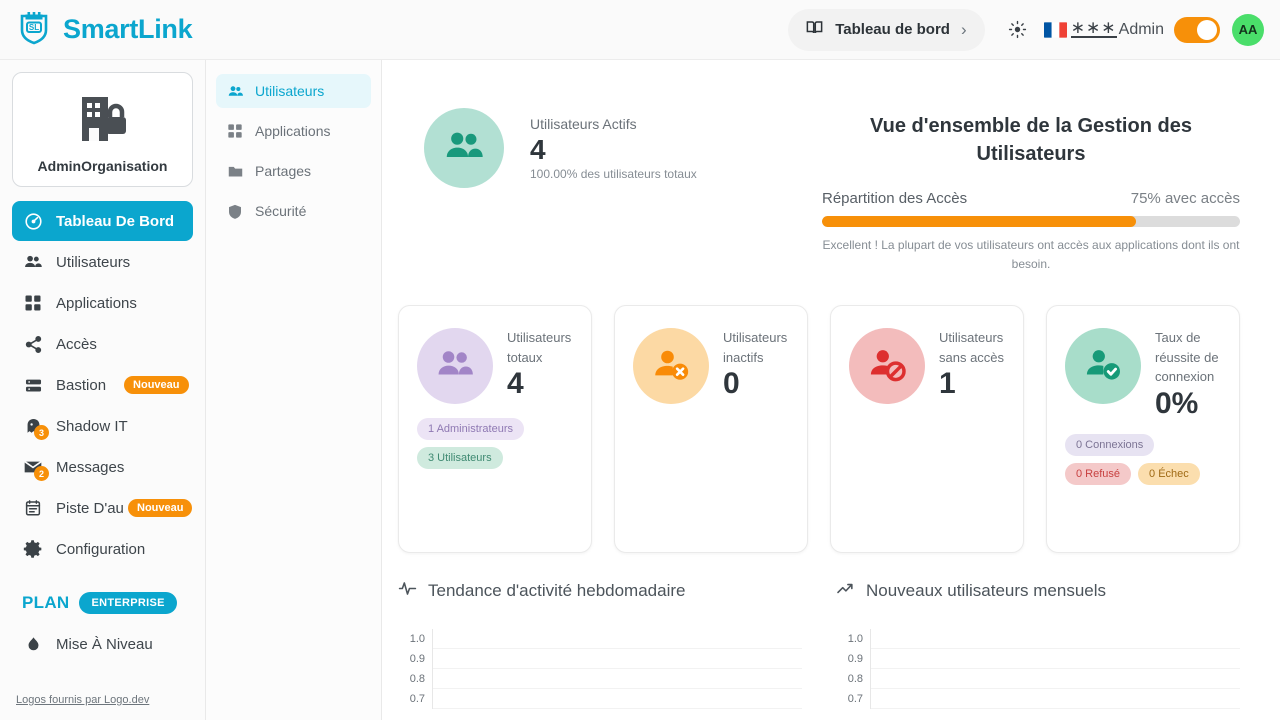 The height and width of the screenshot is (720, 1280). Describe the element at coordinates (557, 591) in the screenshot. I see `chart-title-weekly: Tendance d'activité hebdomadaire` at that location.